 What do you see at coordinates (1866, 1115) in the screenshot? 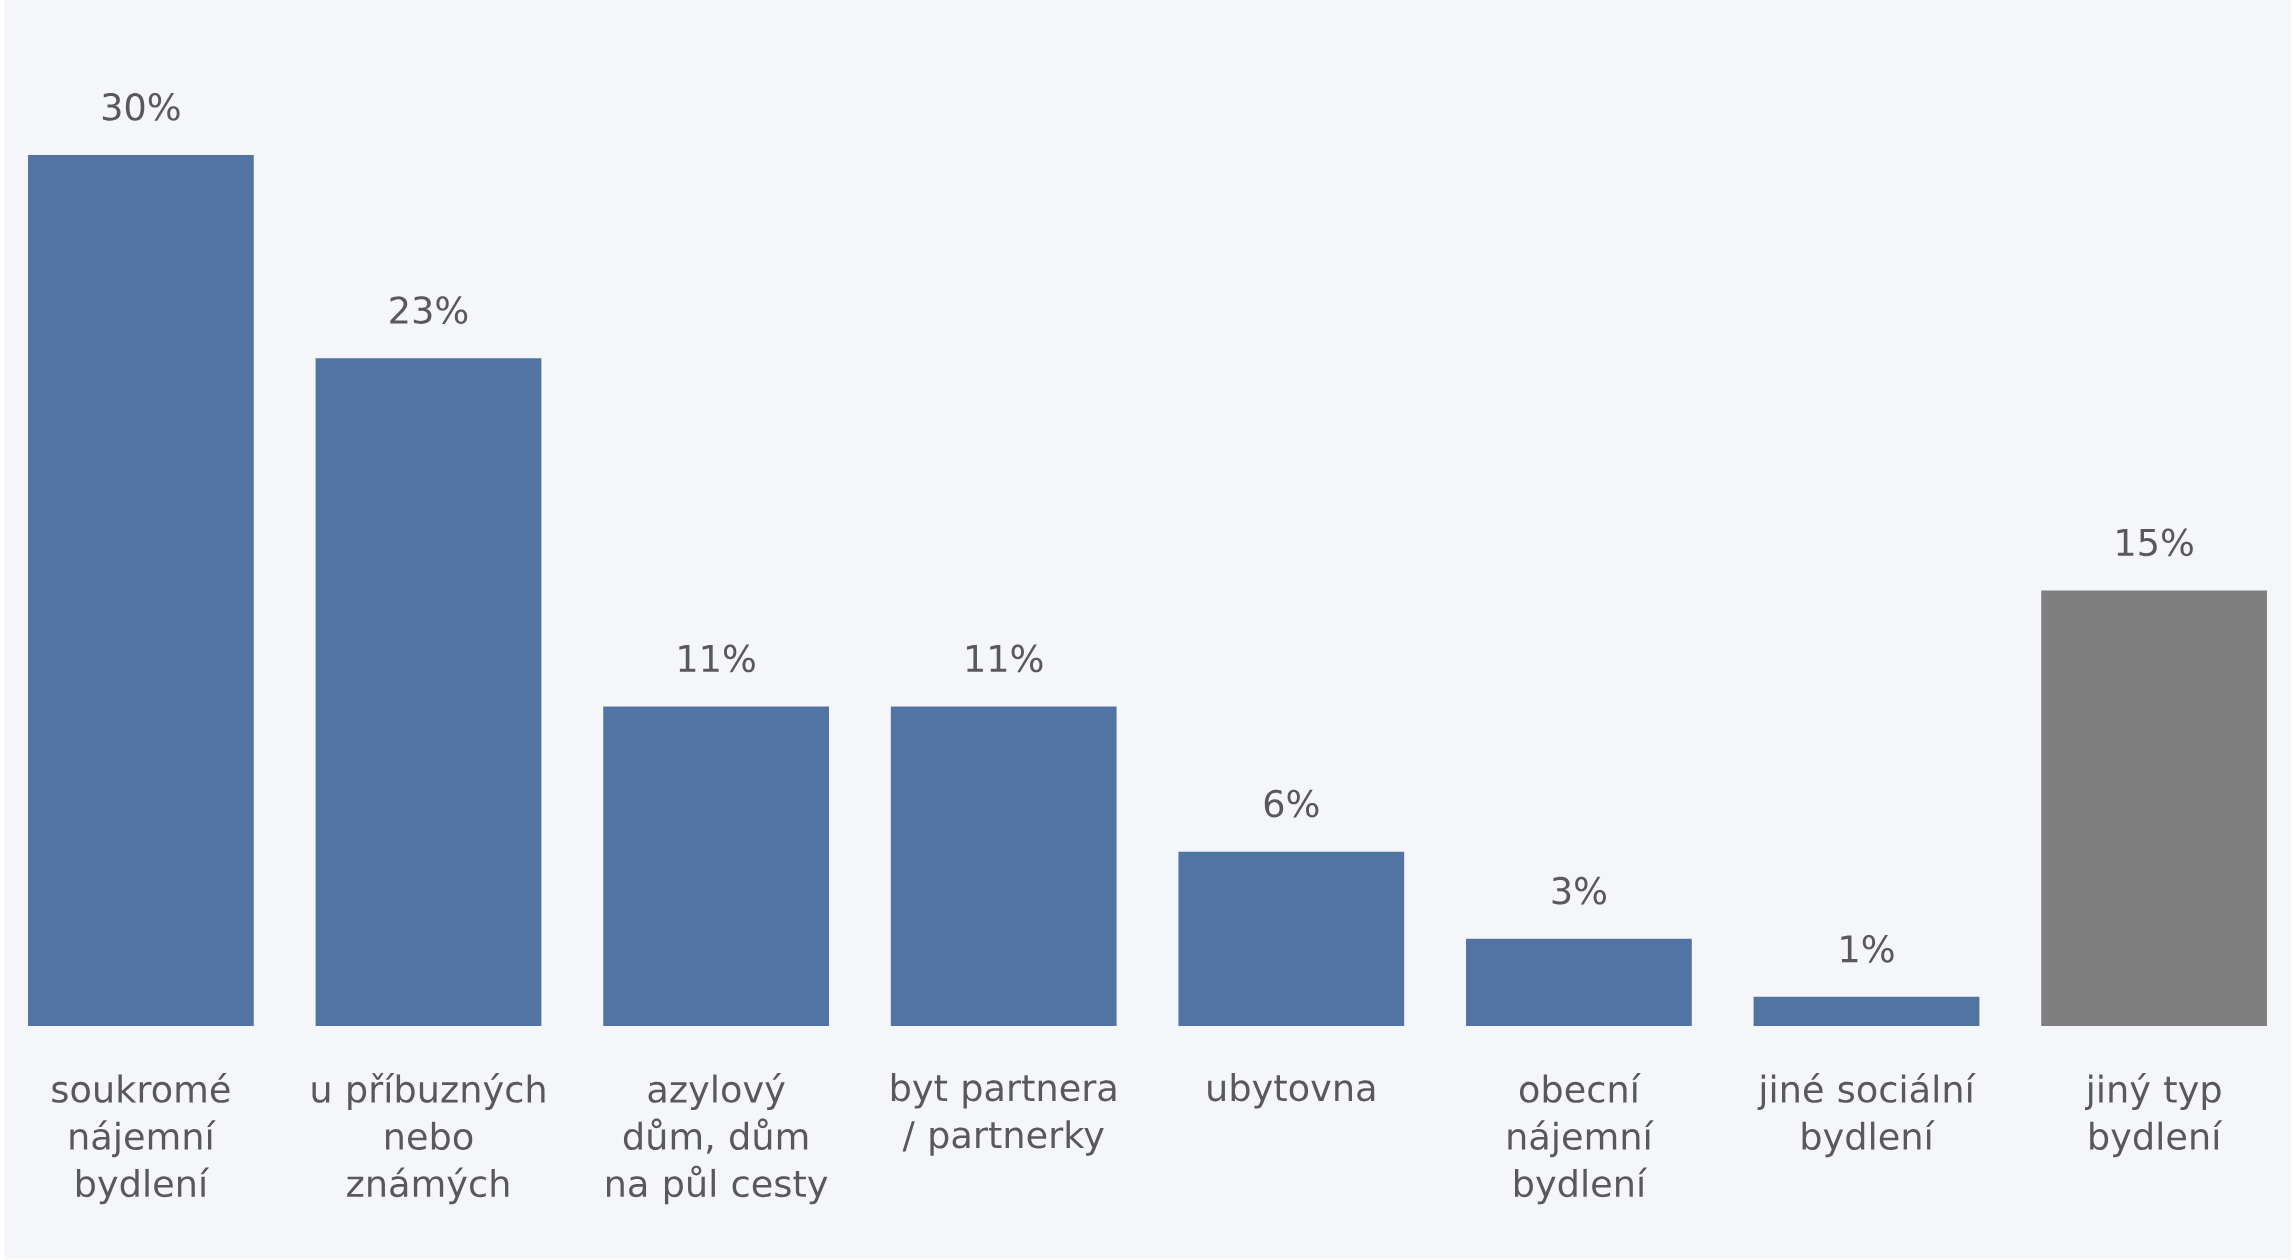
I see `x-tick-label: jiné sociální bydlení` at bounding box center [1866, 1115].